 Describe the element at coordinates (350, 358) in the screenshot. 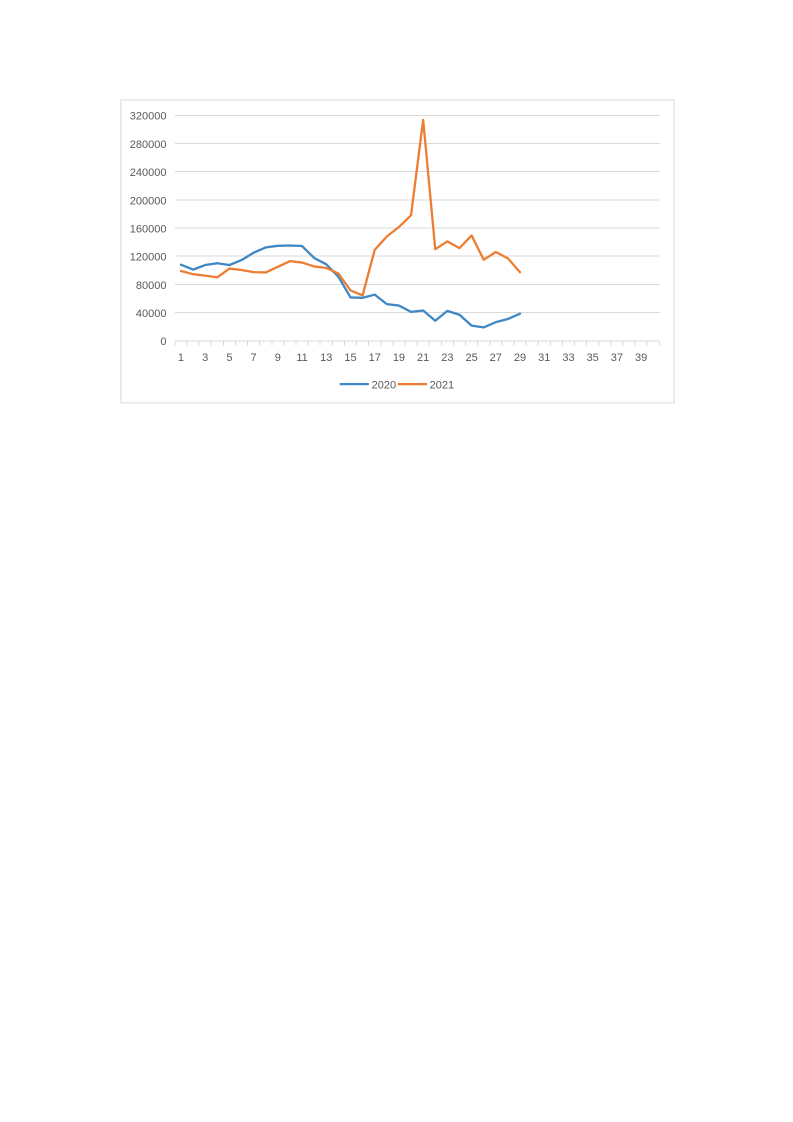

I see `svg-text: 15` at that location.